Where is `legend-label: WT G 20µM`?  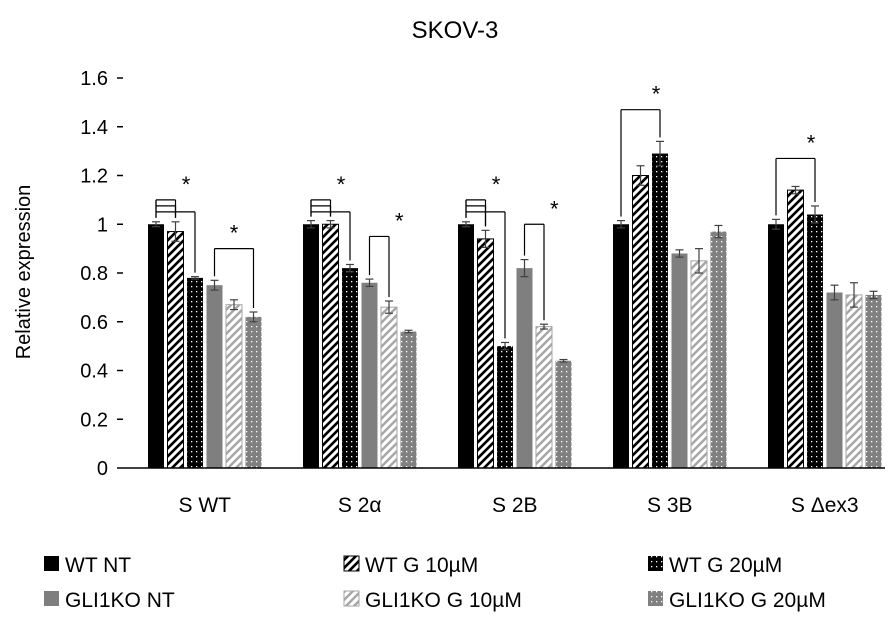
legend-label: WT G 20µM is located at coordinates (725, 565).